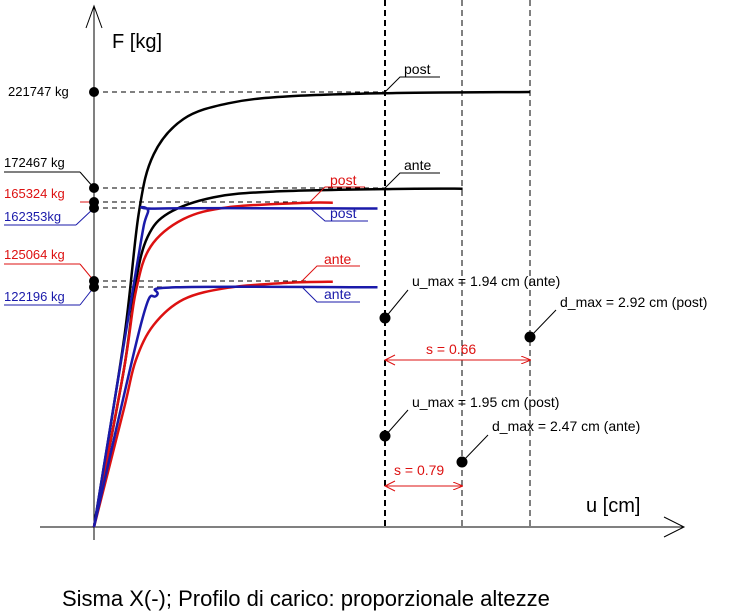  Describe the element at coordinates (412, 84) in the screenshot. I see `leader-black-post` at that location.